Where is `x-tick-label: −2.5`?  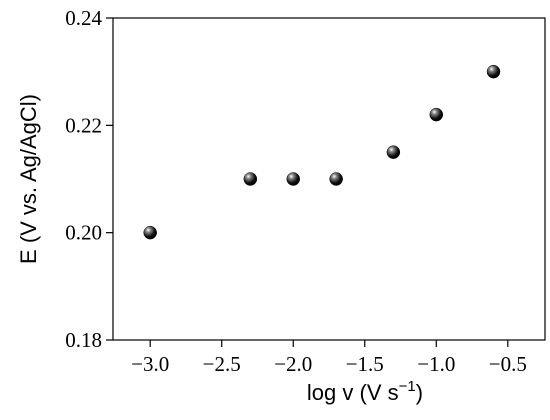 x-tick-label: −2.5 is located at coordinates (222, 364).